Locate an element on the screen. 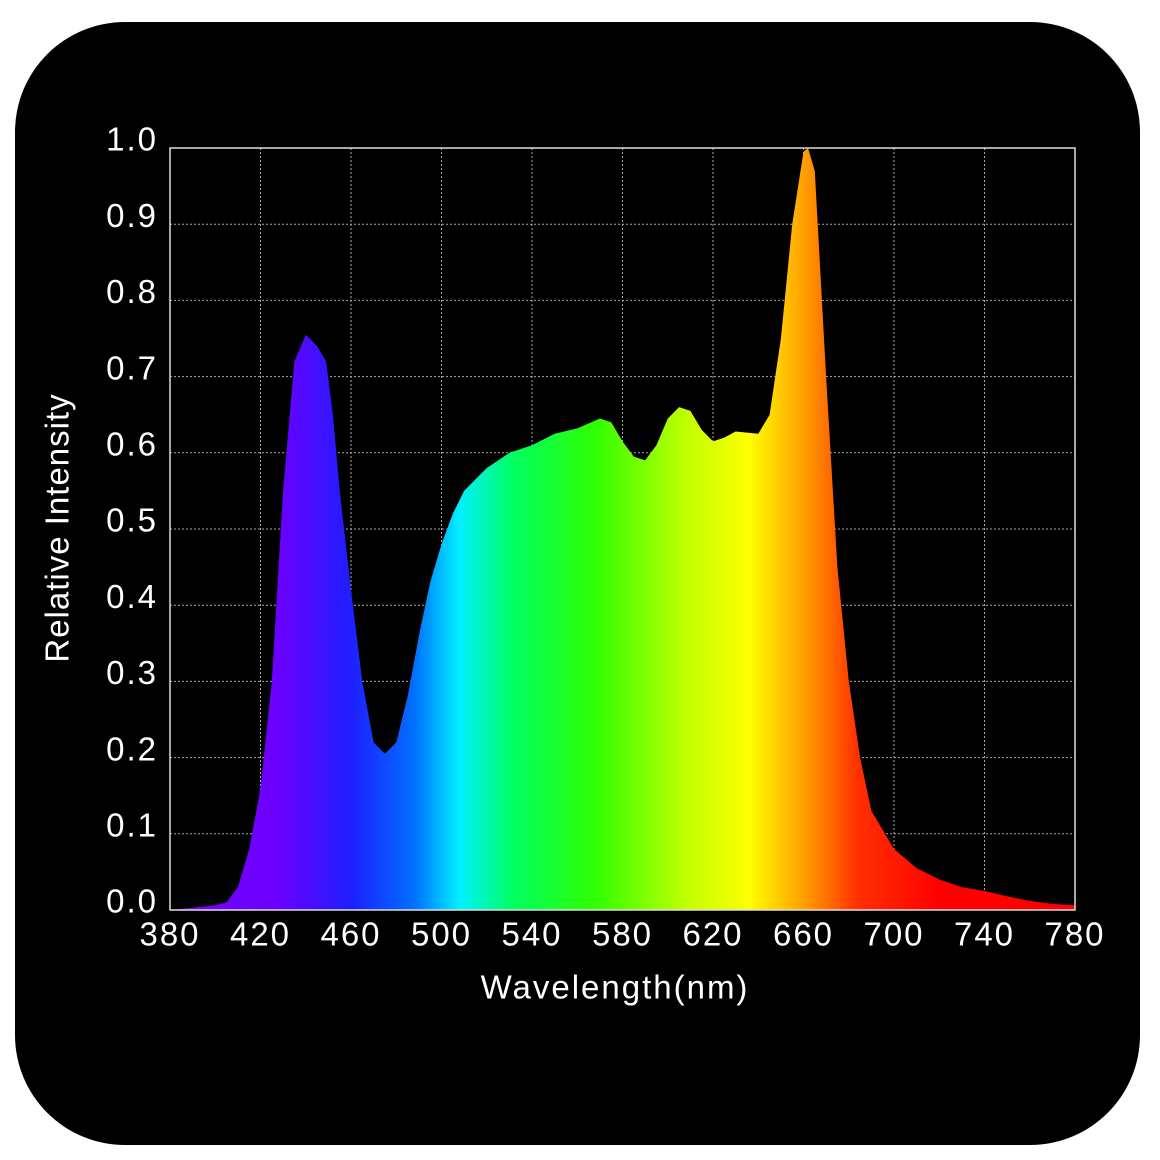  y-tick-label: 0.9 is located at coordinates (132, 215).